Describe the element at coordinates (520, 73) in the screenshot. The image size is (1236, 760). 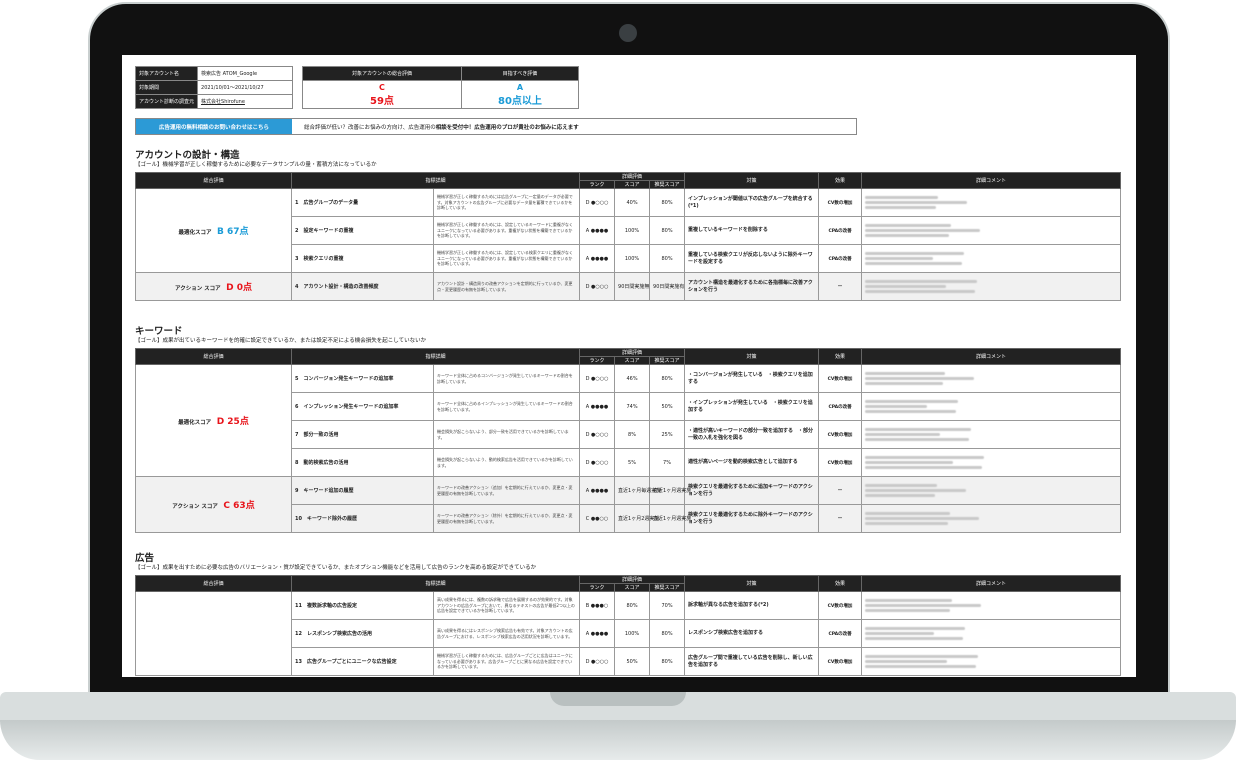
I see `target-score-label: 目指すべき評価` at that location.